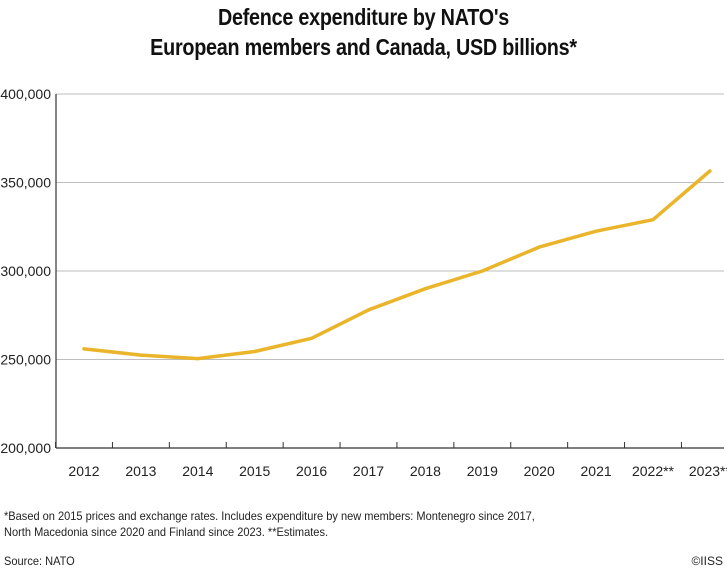  I want to click on x-tick-label: 2017, so click(368, 471).